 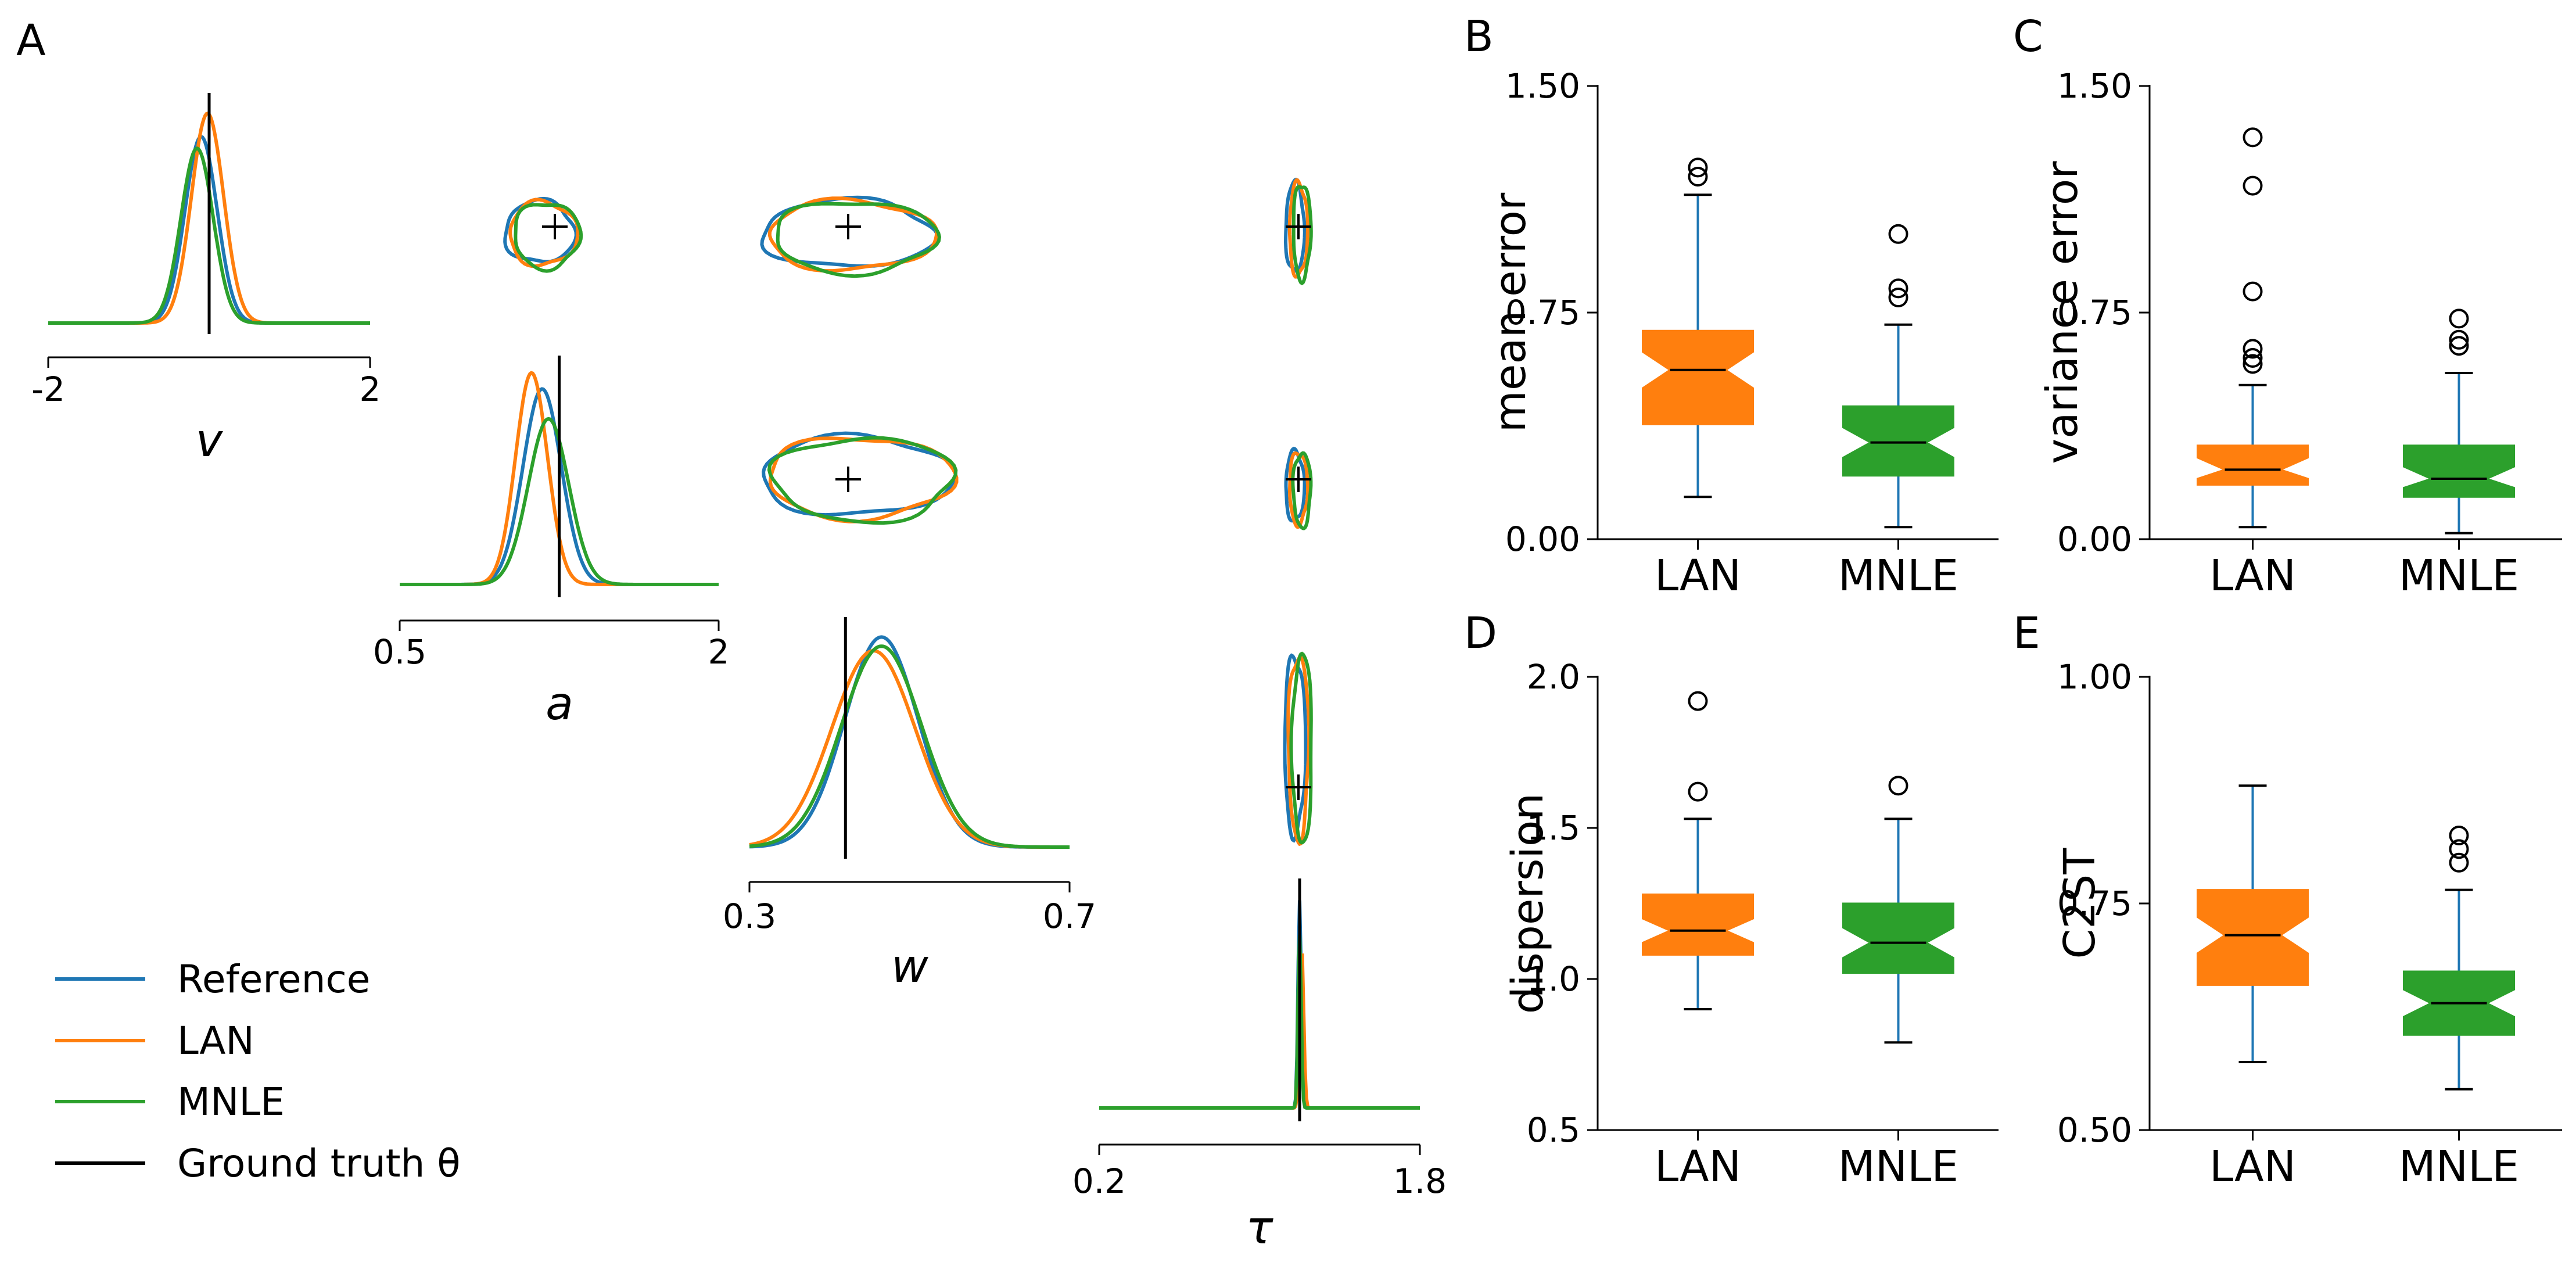 What do you see at coordinates (1898, 441) in the screenshot?
I see `box-mnle-b` at bounding box center [1898, 441].